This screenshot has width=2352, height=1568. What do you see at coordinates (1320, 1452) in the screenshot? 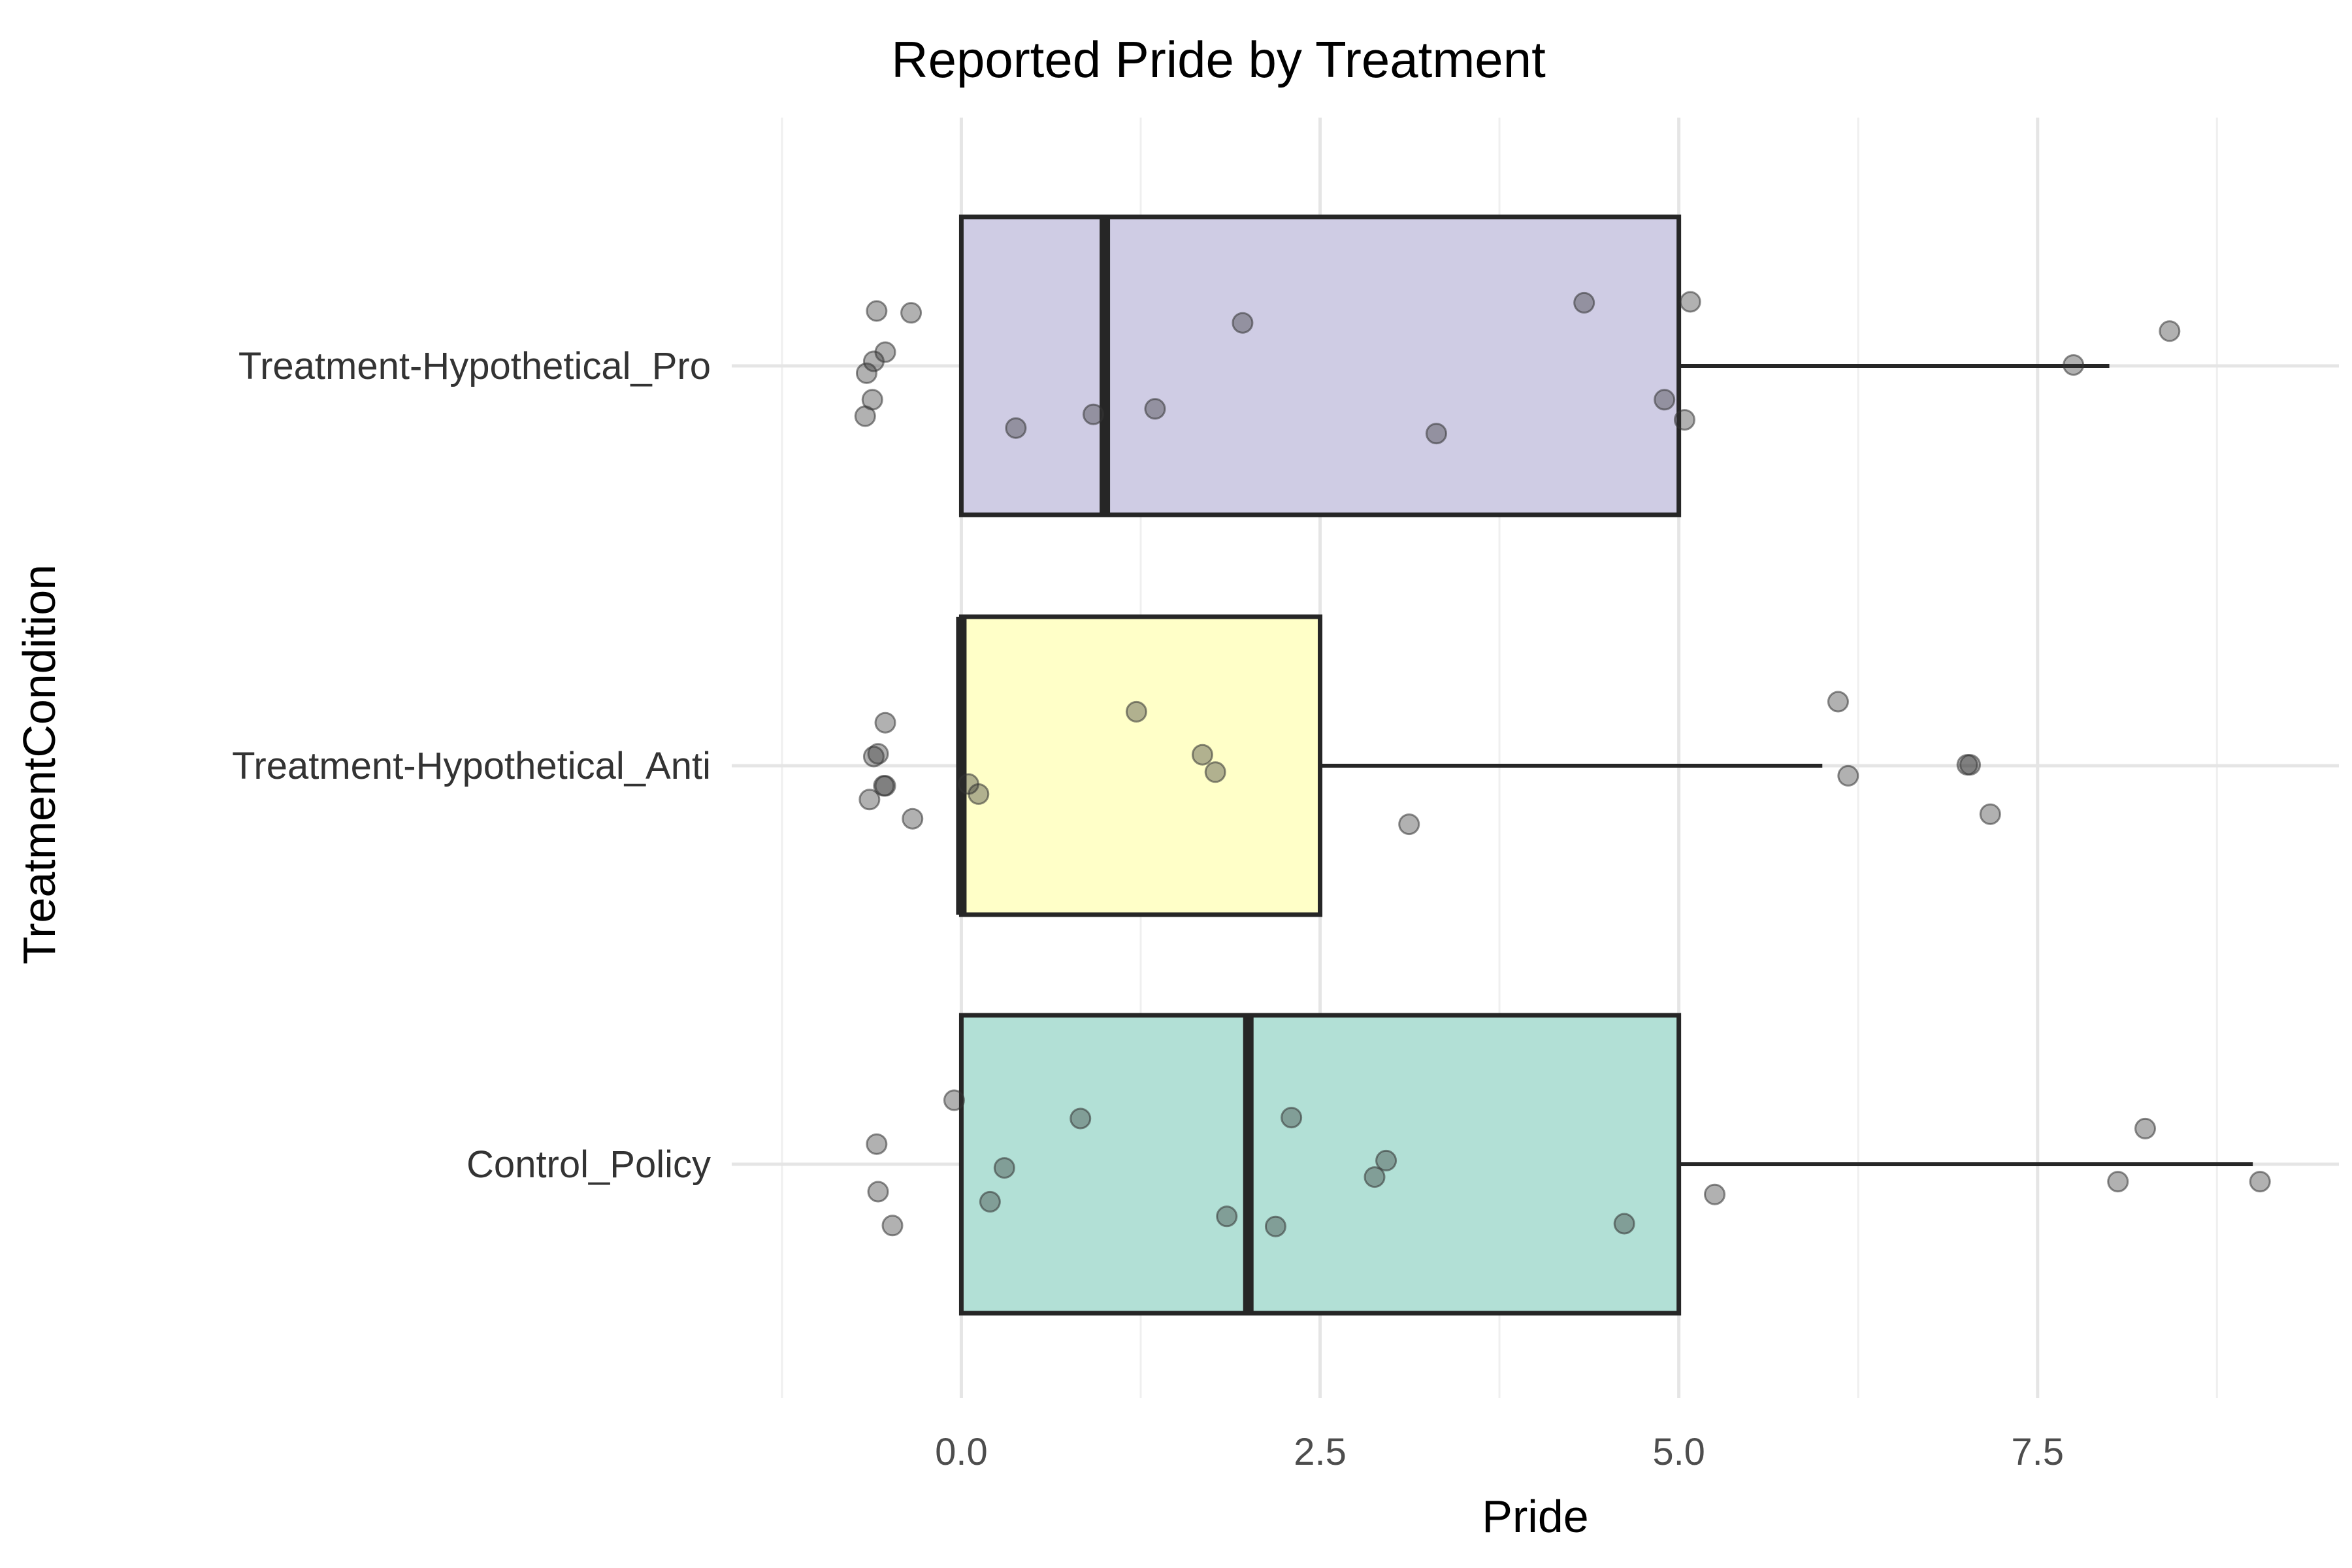
I see `x-tick-label: 2.5` at bounding box center [1320, 1452].